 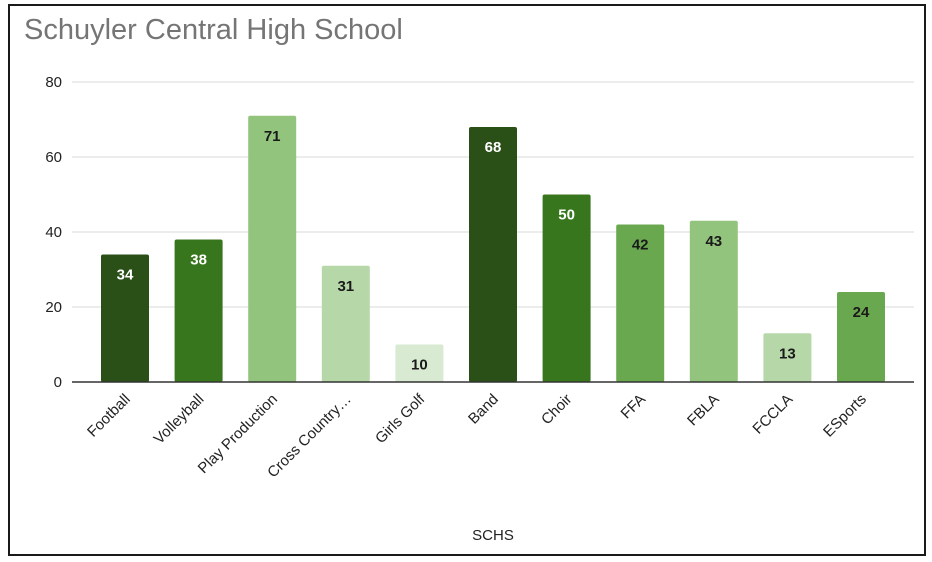 I want to click on y-tick-label: 40, so click(x=53, y=232).